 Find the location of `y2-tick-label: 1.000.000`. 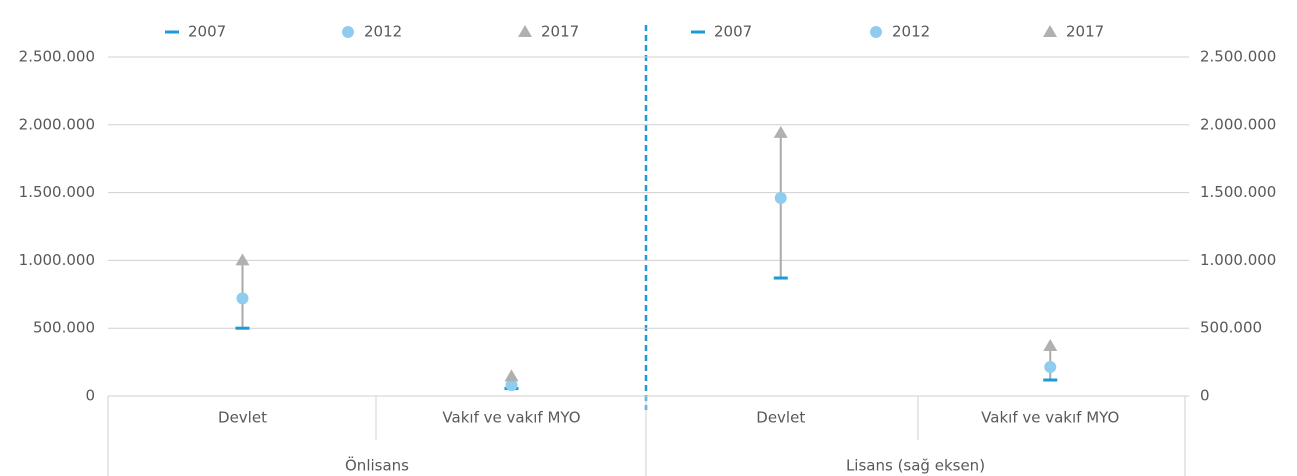

y2-tick-label: 1.000.000 is located at coordinates (1238, 260).